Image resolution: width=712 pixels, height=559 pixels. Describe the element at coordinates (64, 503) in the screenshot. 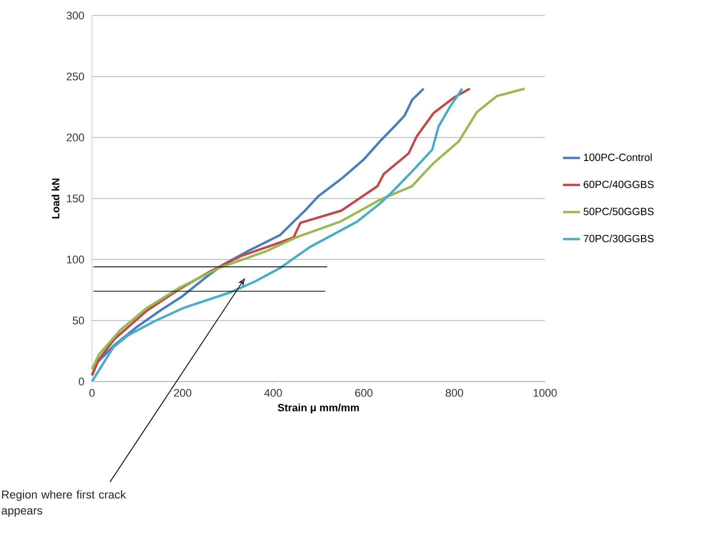

I see `text: Region where first crack appears` at that location.